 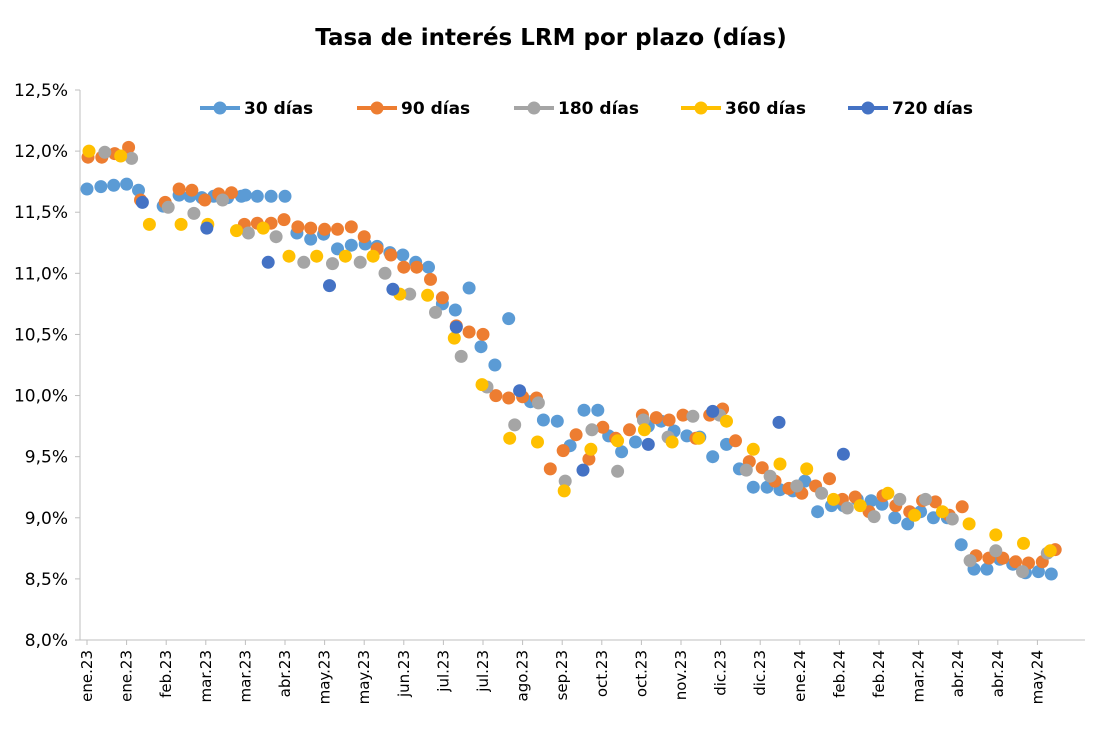 What do you see at coordinates (41, 274) in the screenshot?
I see `y-tick-label: 11,0%` at bounding box center [41, 274].